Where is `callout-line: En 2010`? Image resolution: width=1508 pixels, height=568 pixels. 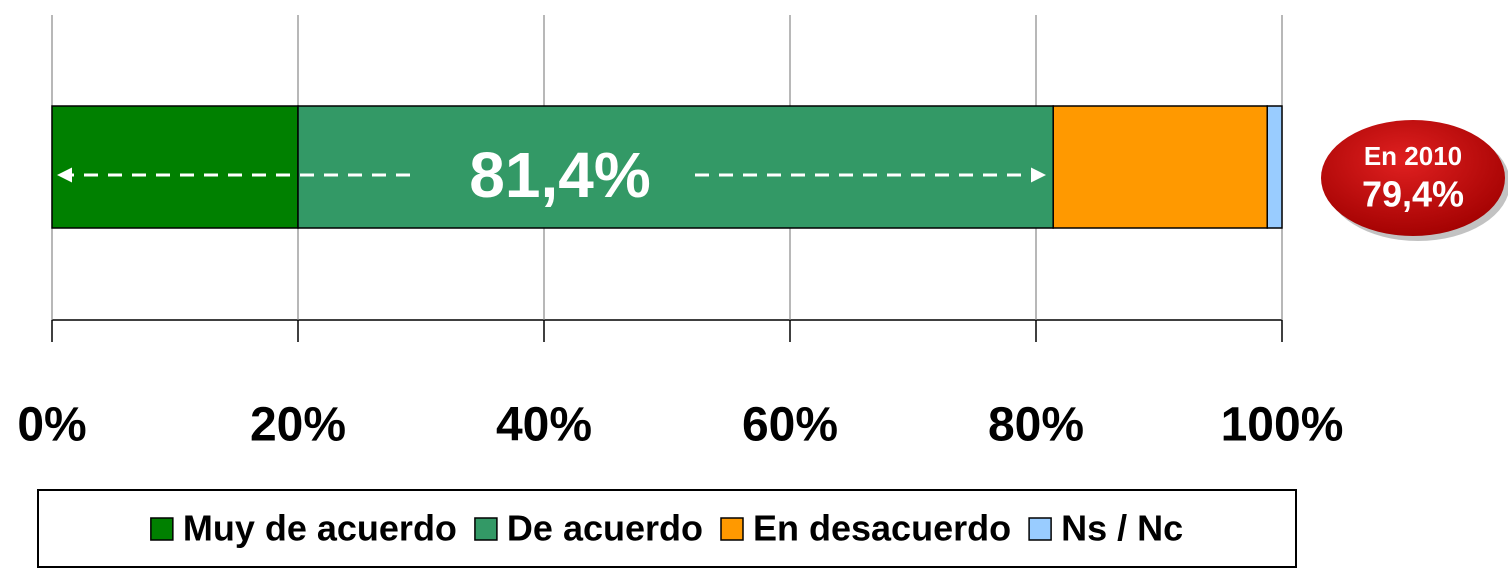 callout-line: En 2010 is located at coordinates (1413, 156).